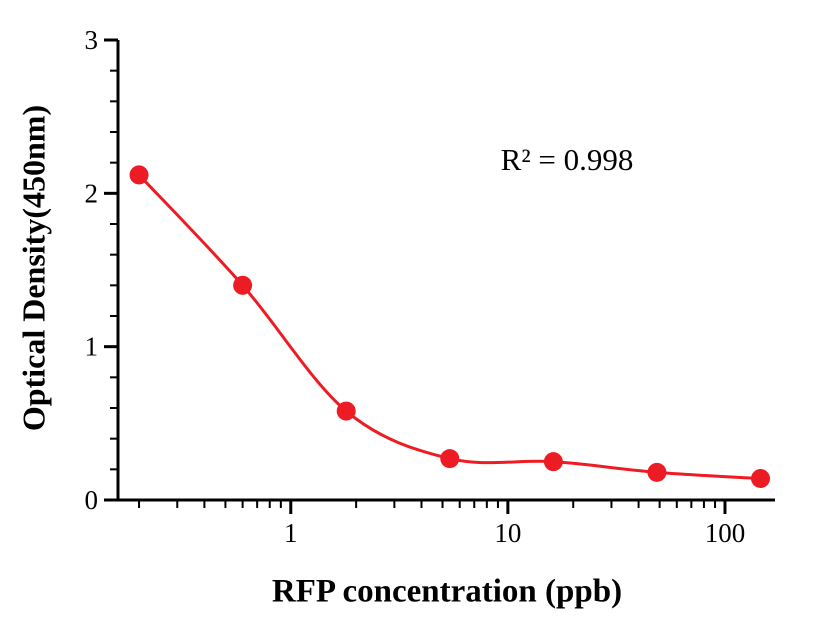 This screenshot has width=816, height=640. Describe the element at coordinates (507, 533) in the screenshot. I see `x-tick-label: 10` at that location.